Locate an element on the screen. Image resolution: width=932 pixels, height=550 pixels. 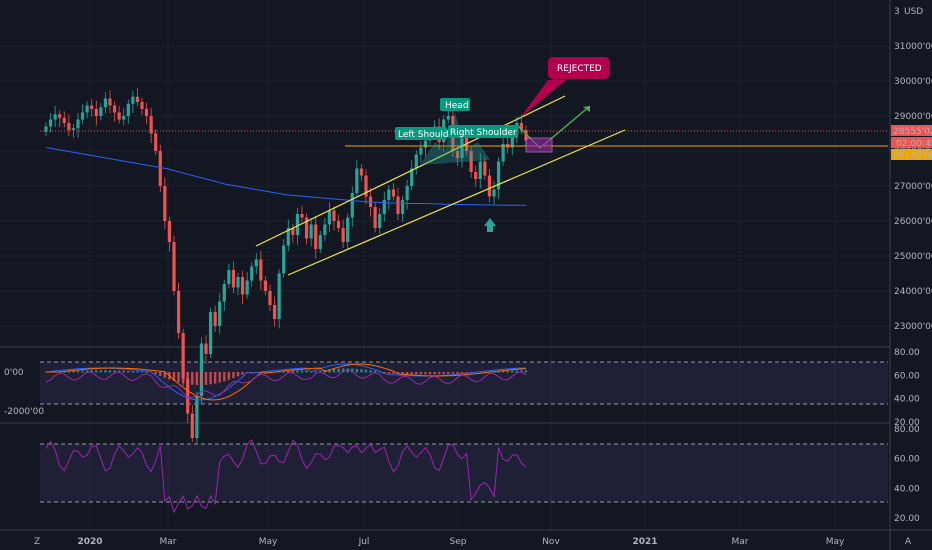
price-tick-label: 23000'00 is located at coordinates (913, 327).